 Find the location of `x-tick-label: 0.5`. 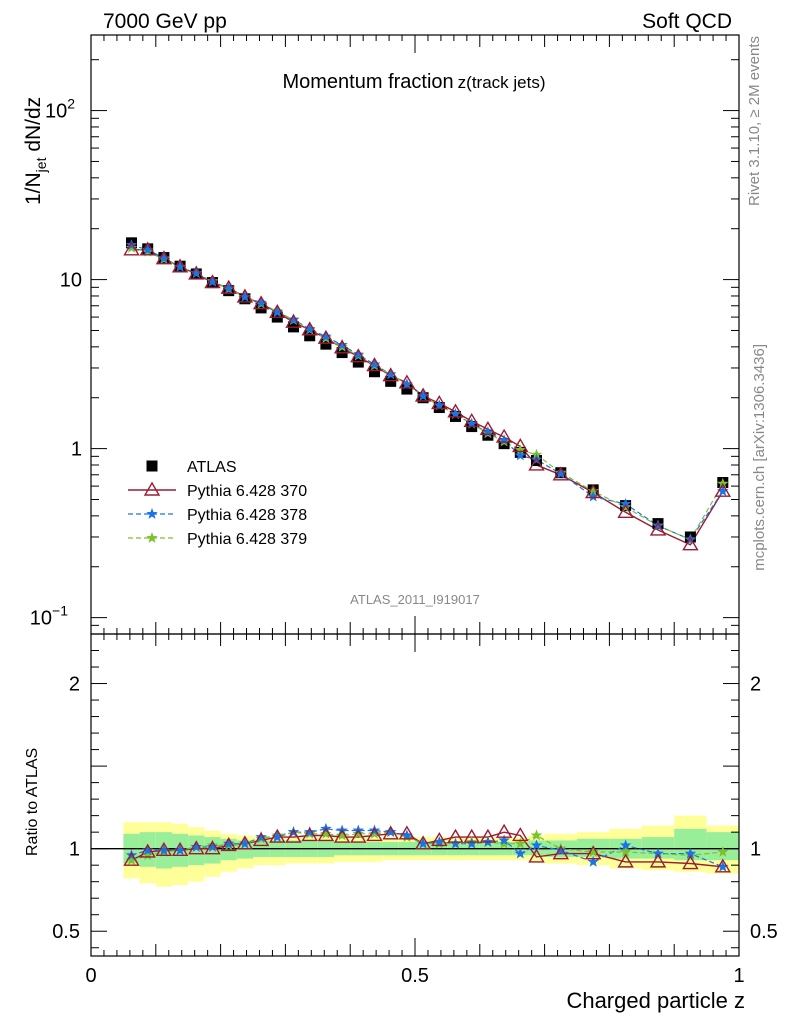

x-tick-label: 0.5 is located at coordinates (415, 976).